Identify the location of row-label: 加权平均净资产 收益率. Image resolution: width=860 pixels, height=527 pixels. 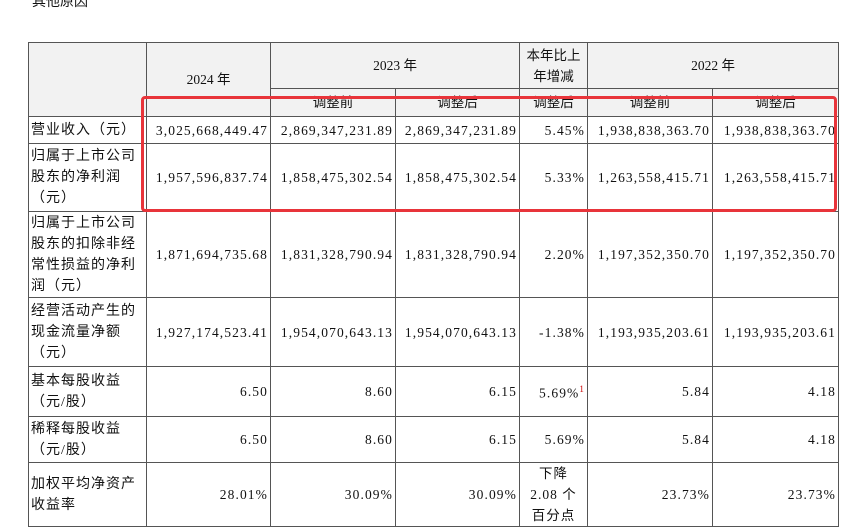
(87, 494).